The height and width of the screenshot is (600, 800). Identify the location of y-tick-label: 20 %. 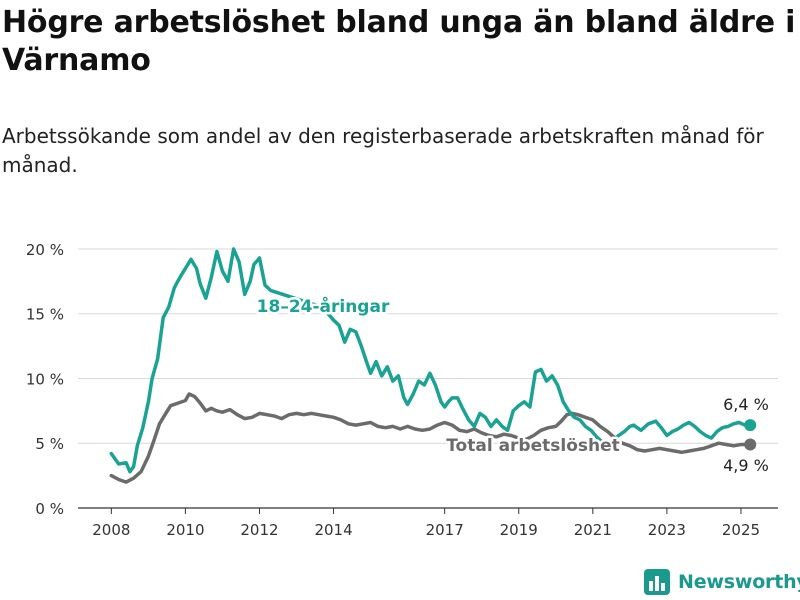
(45, 250).